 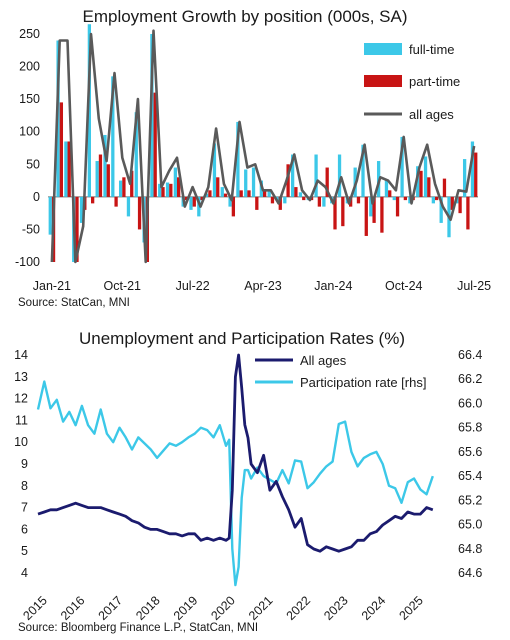 I want to click on chart-title: Unemployment and Participation Rates (%), so click(x=242, y=338).